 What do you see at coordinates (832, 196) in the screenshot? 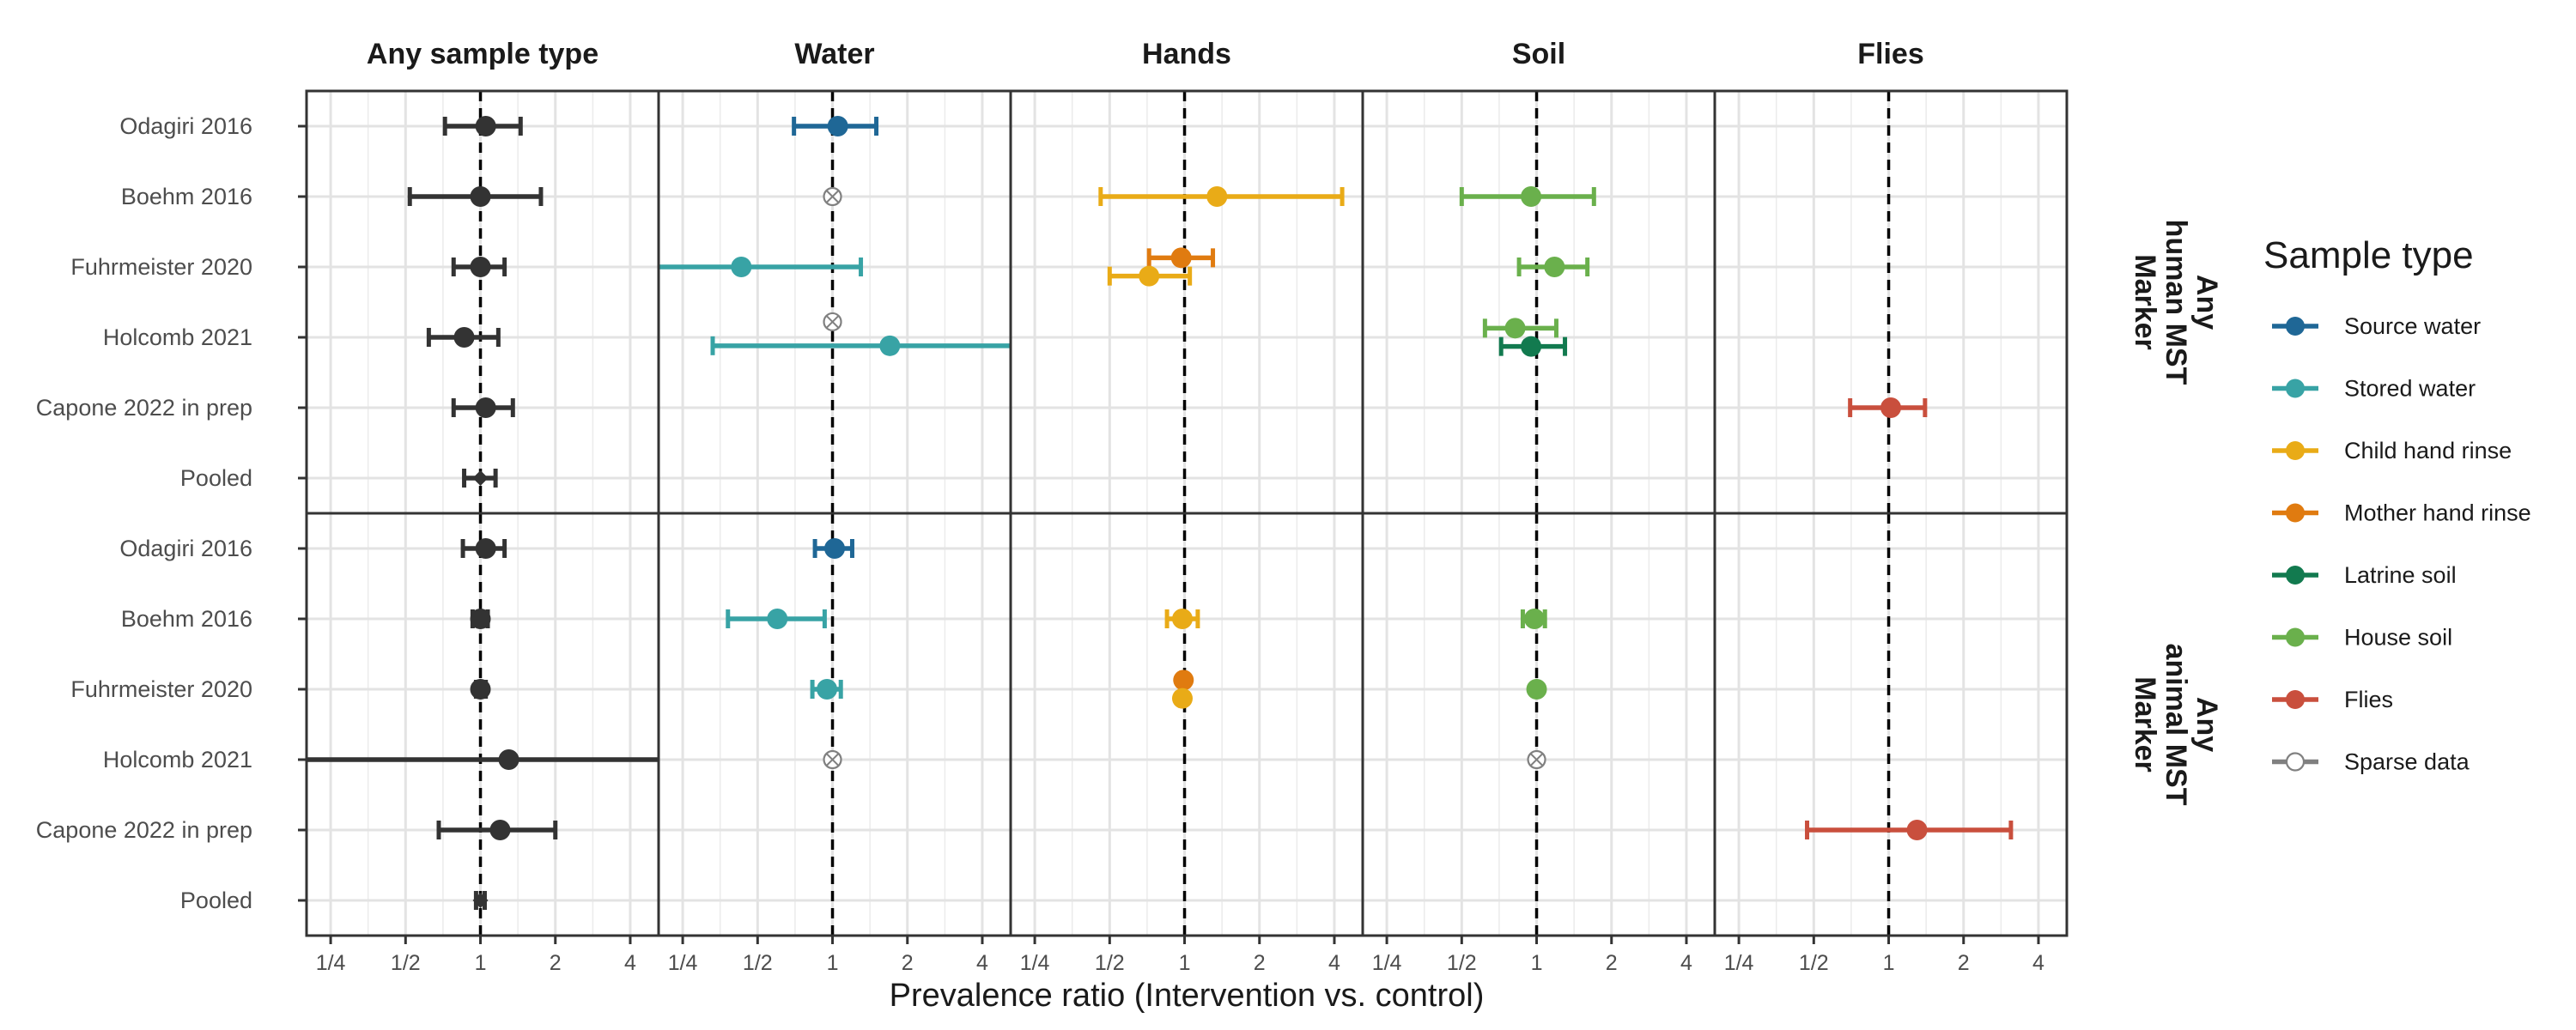
I see `point-water-boehm-2016-sparse` at bounding box center [832, 196].